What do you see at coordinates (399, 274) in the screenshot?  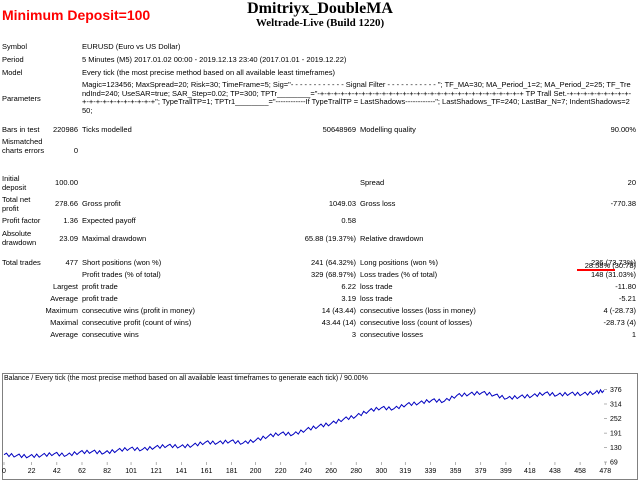 I see `loss-trades-label: Loss trades (% of total)` at bounding box center [399, 274].